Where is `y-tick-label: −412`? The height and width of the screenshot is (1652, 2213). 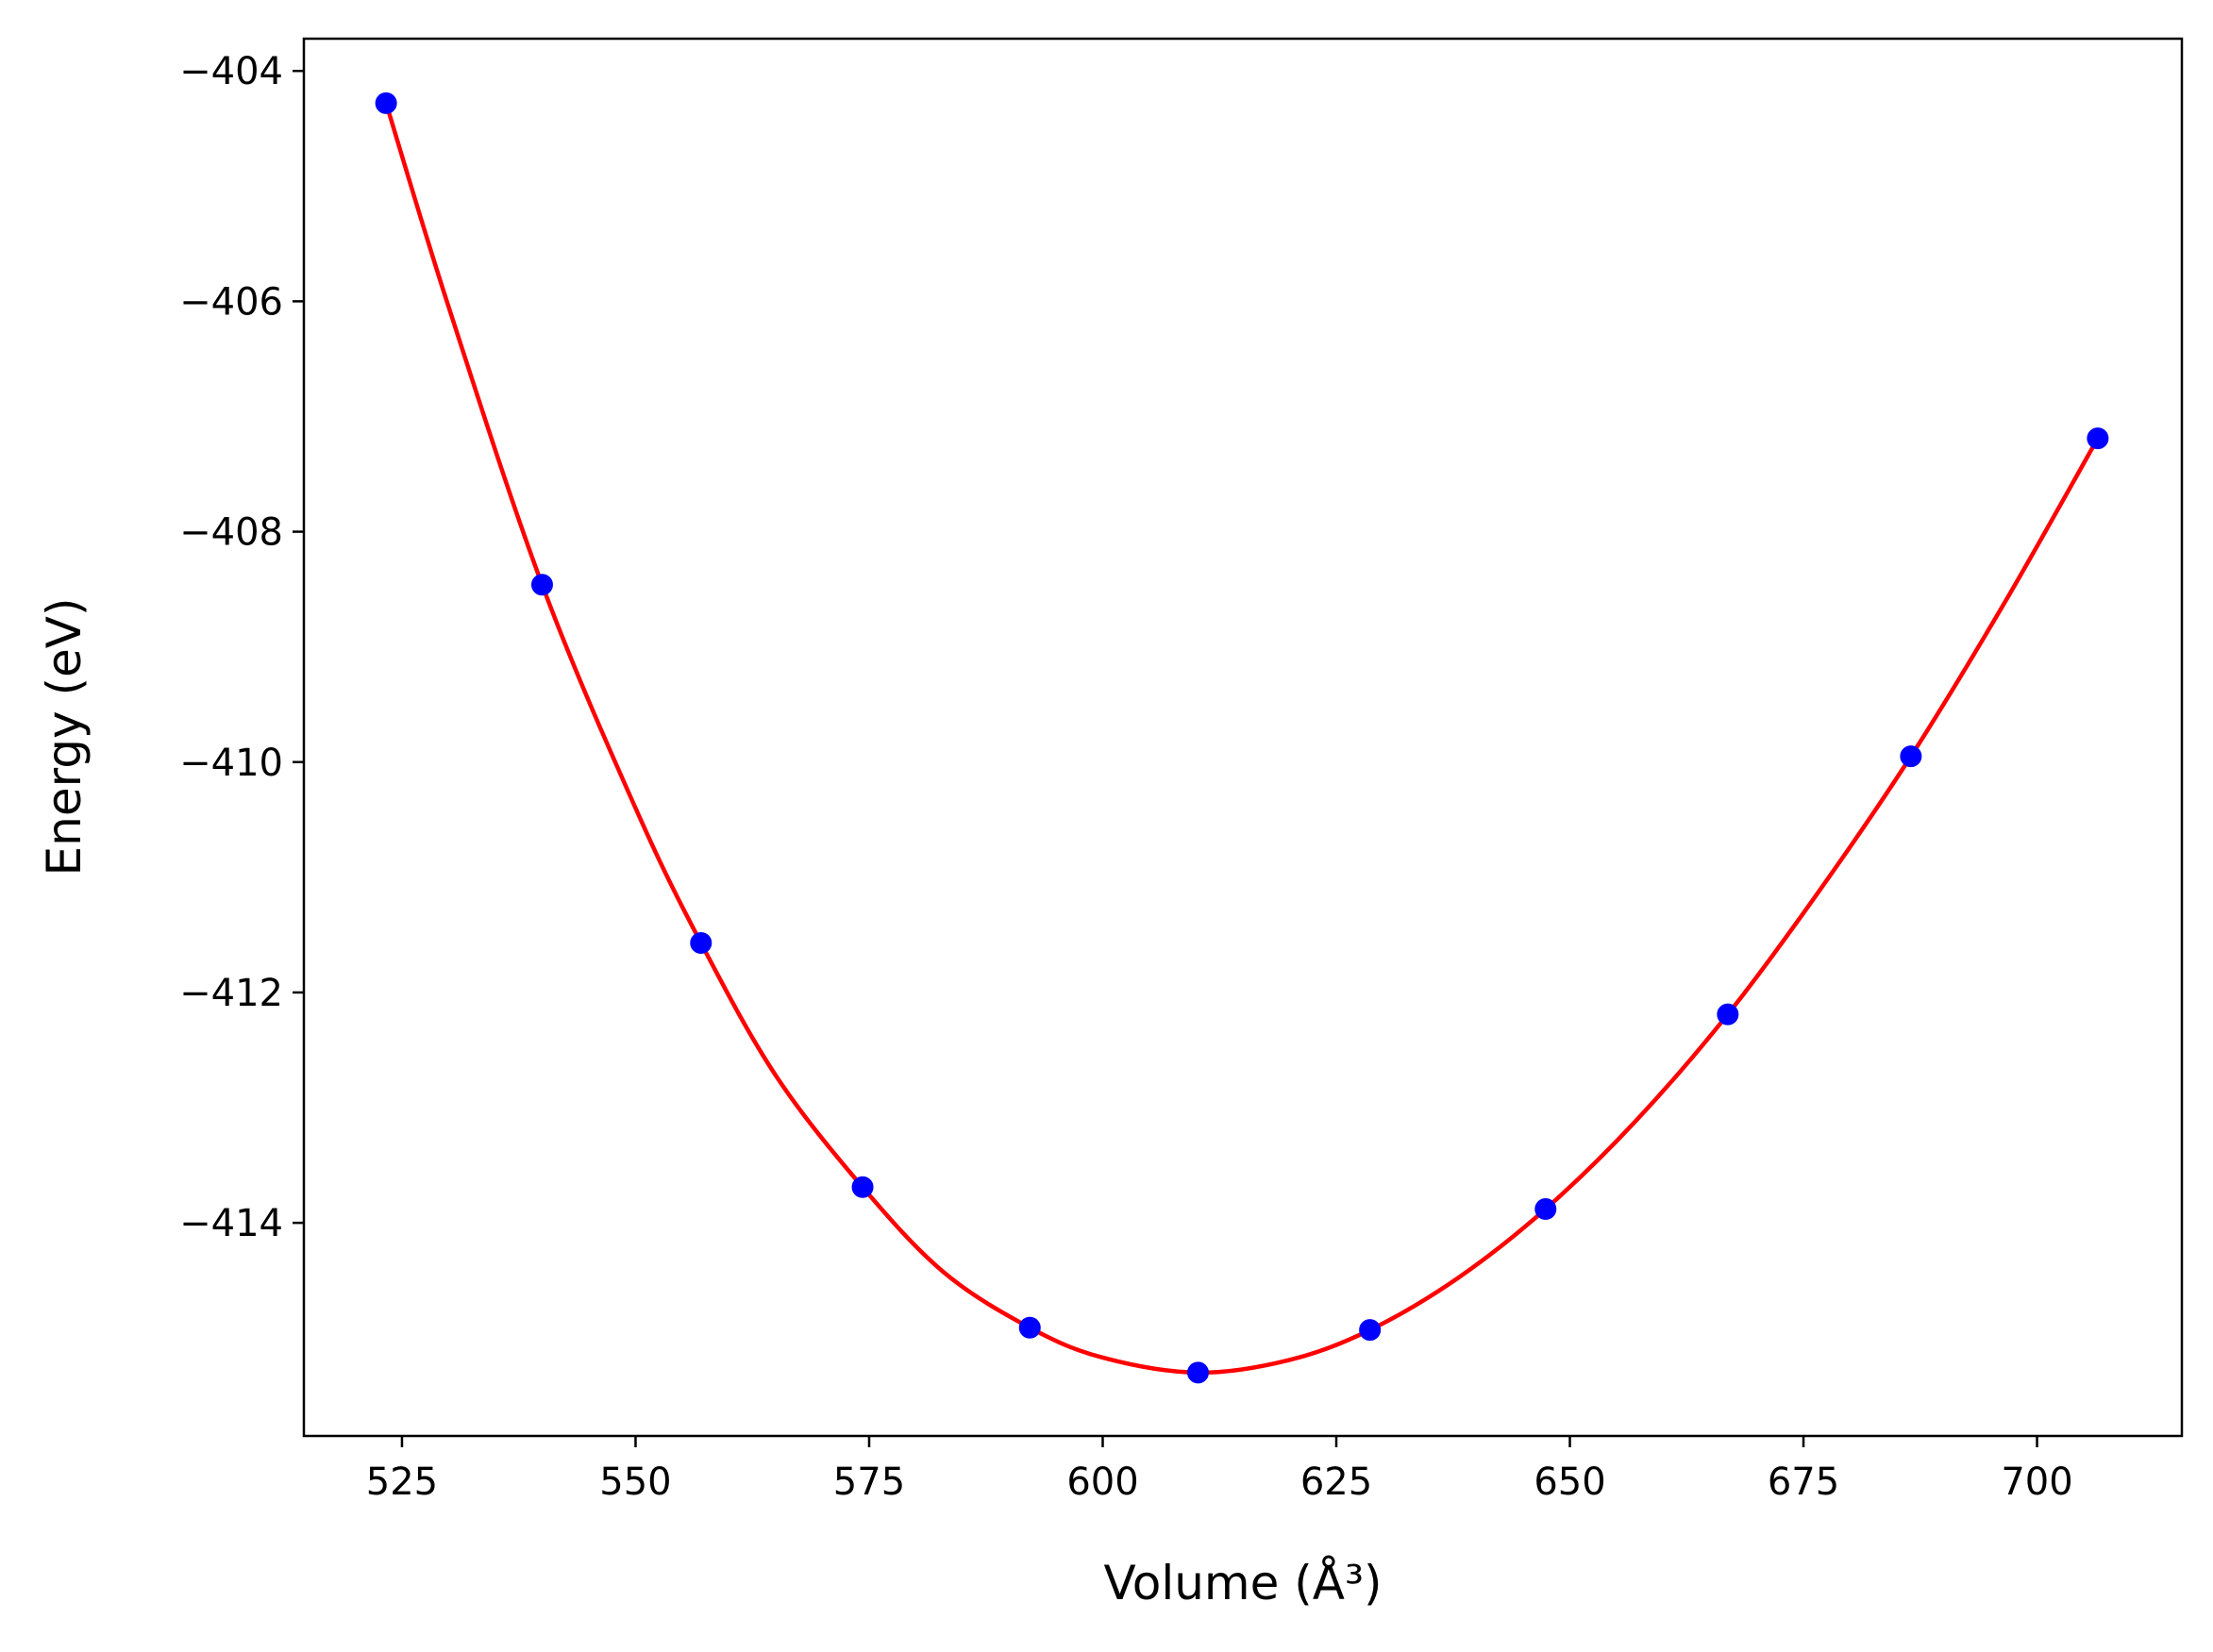 y-tick-label: −412 is located at coordinates (231, 993).